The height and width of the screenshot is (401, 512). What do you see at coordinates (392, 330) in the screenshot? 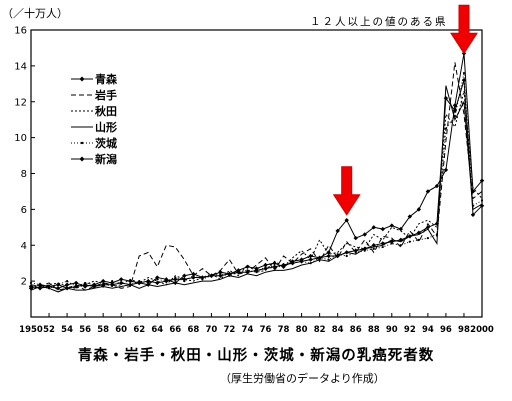
I see `x-tick-label: 90` at bounding box center [392, 330].